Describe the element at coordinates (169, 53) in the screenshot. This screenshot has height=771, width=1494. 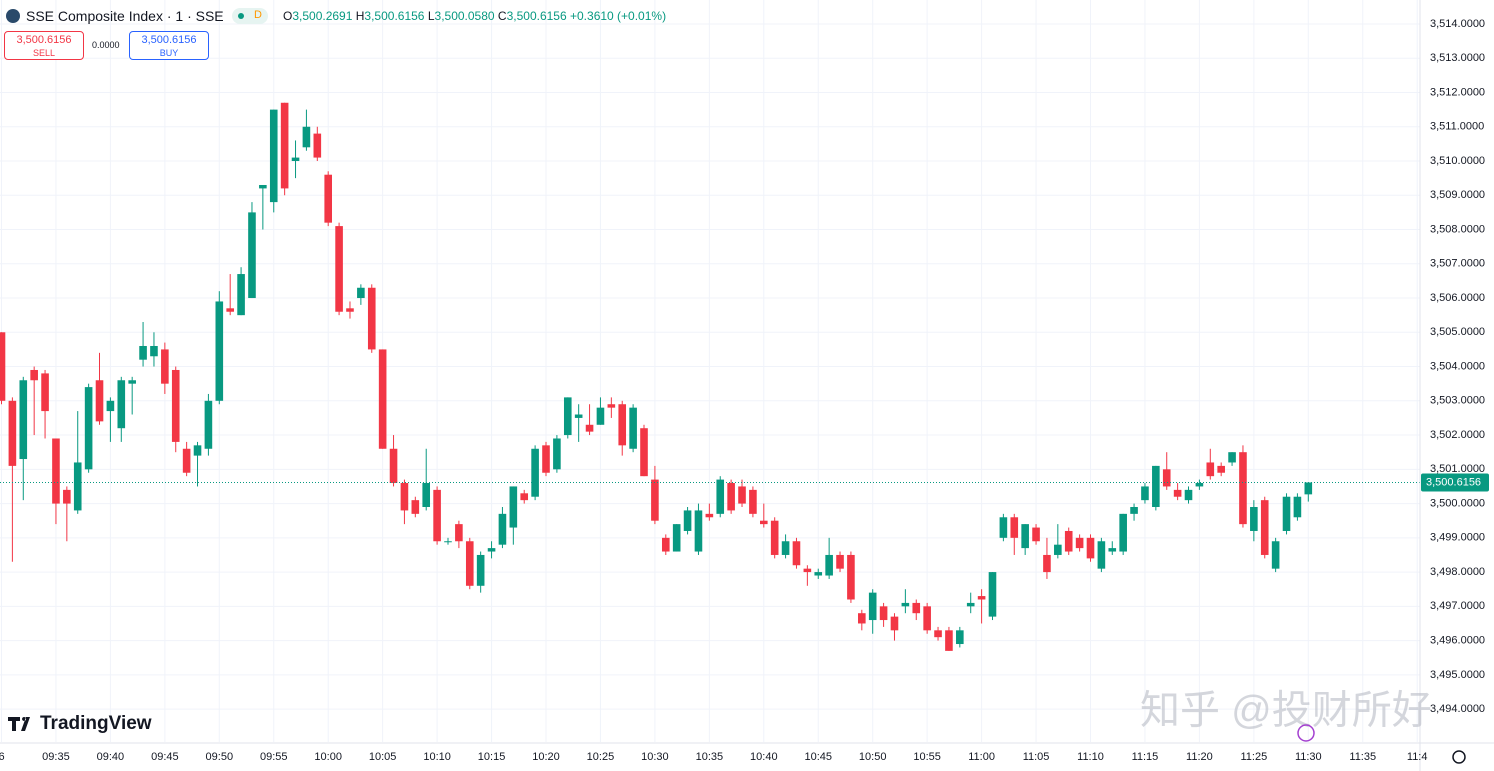
I see `buy-label: BUY` at that location.